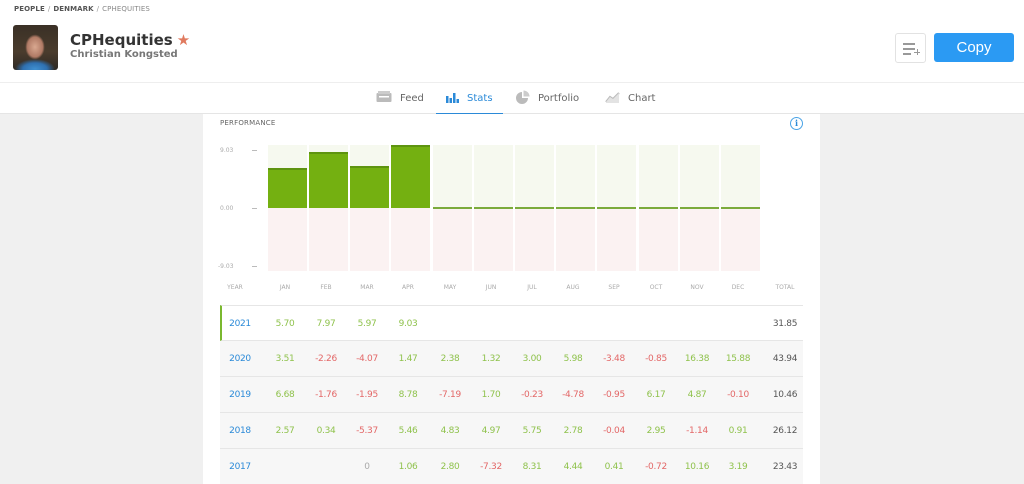 Image resolution: width=1024 pixels, height=484 pixels. What do you see at coordinates (124, 54) in the screenshot?
I see `full-name: Christian Kongsted` at bounding box center [124, 54].